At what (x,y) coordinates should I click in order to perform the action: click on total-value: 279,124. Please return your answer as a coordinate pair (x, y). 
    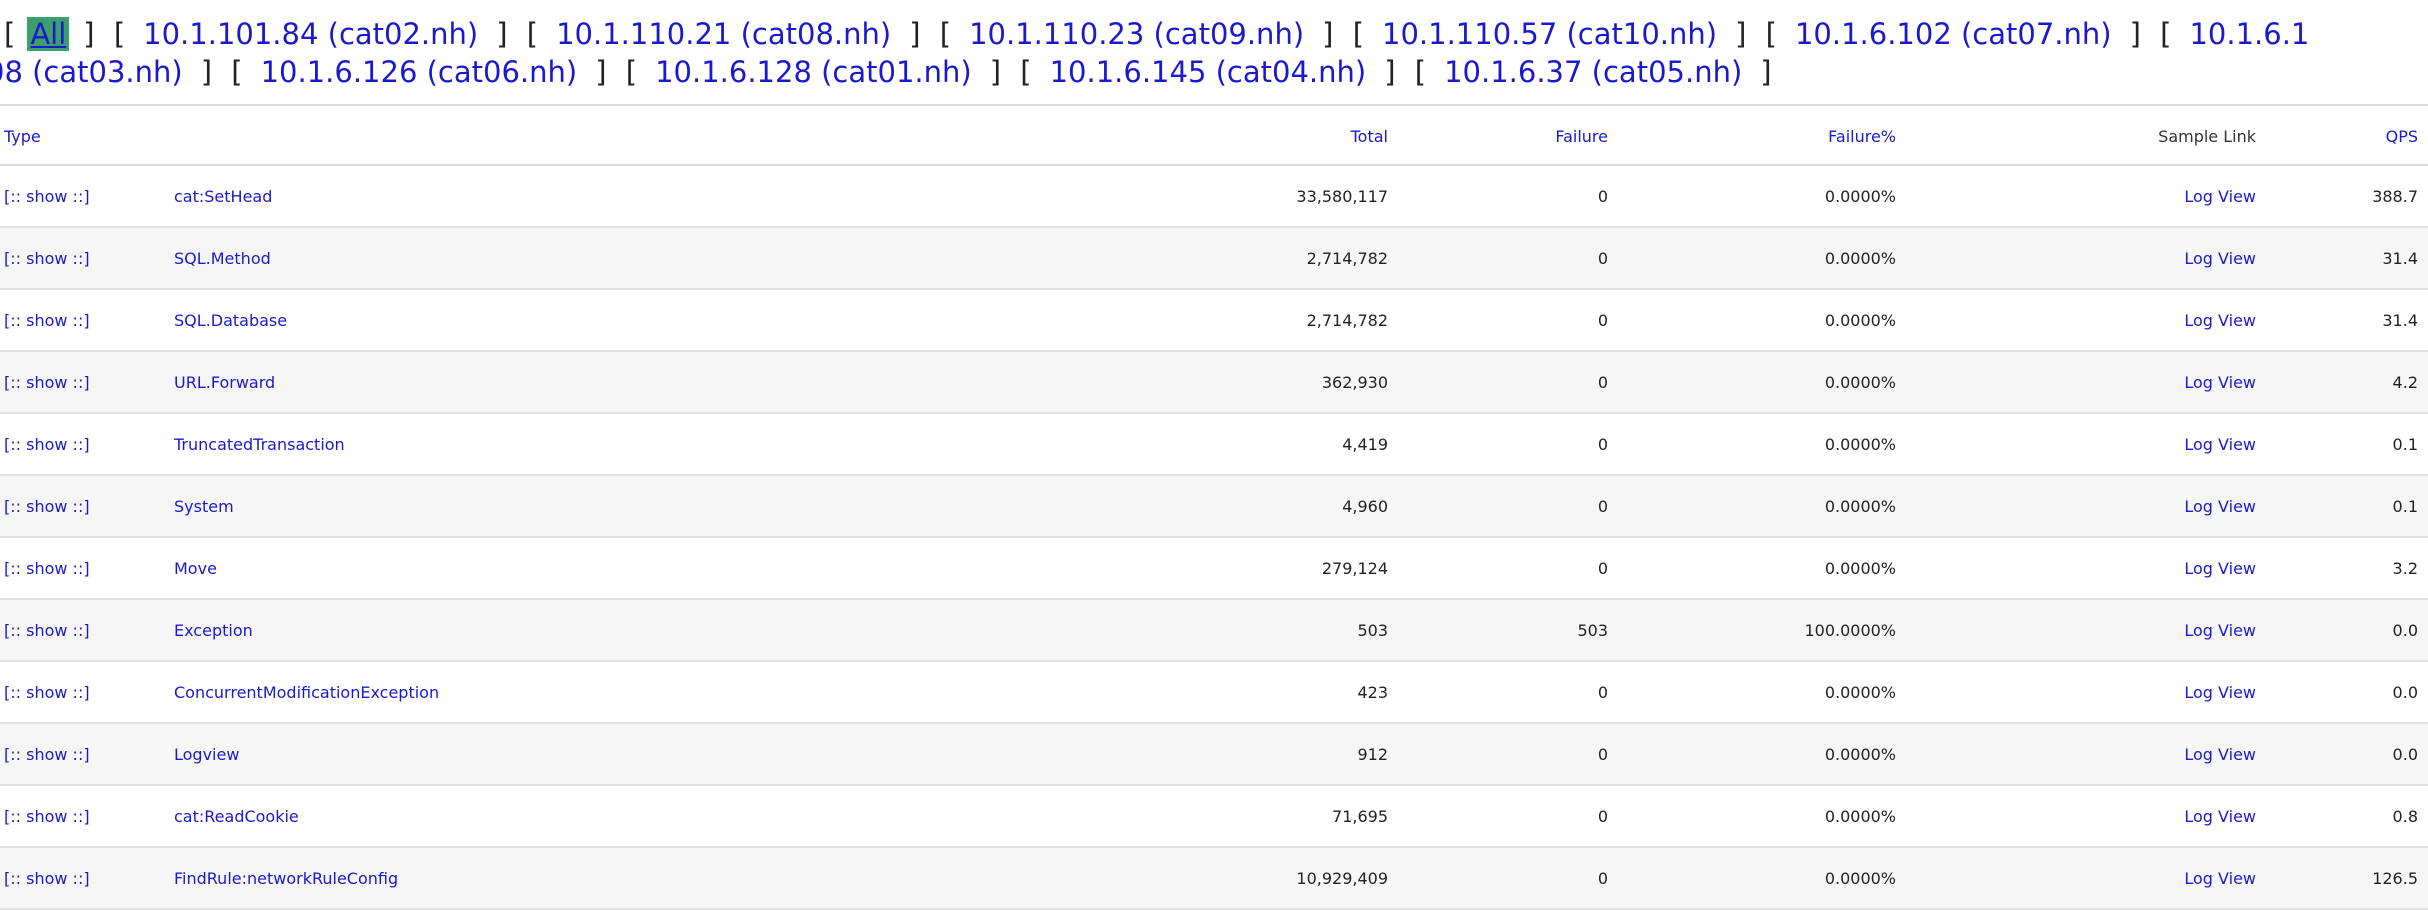
    Looking at the image, I should click on (1354, 568).